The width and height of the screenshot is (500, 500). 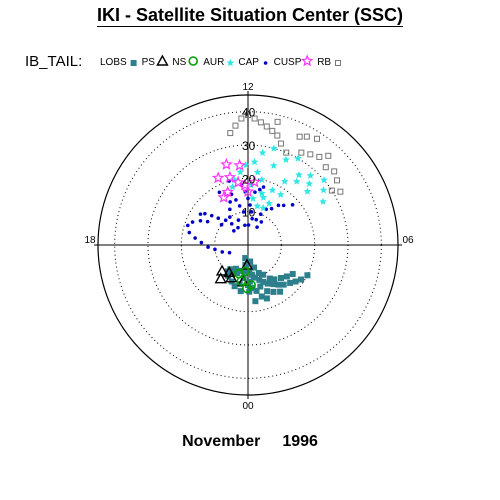 I want to click on date-caption: November 1996, so click(x=250, y=442).